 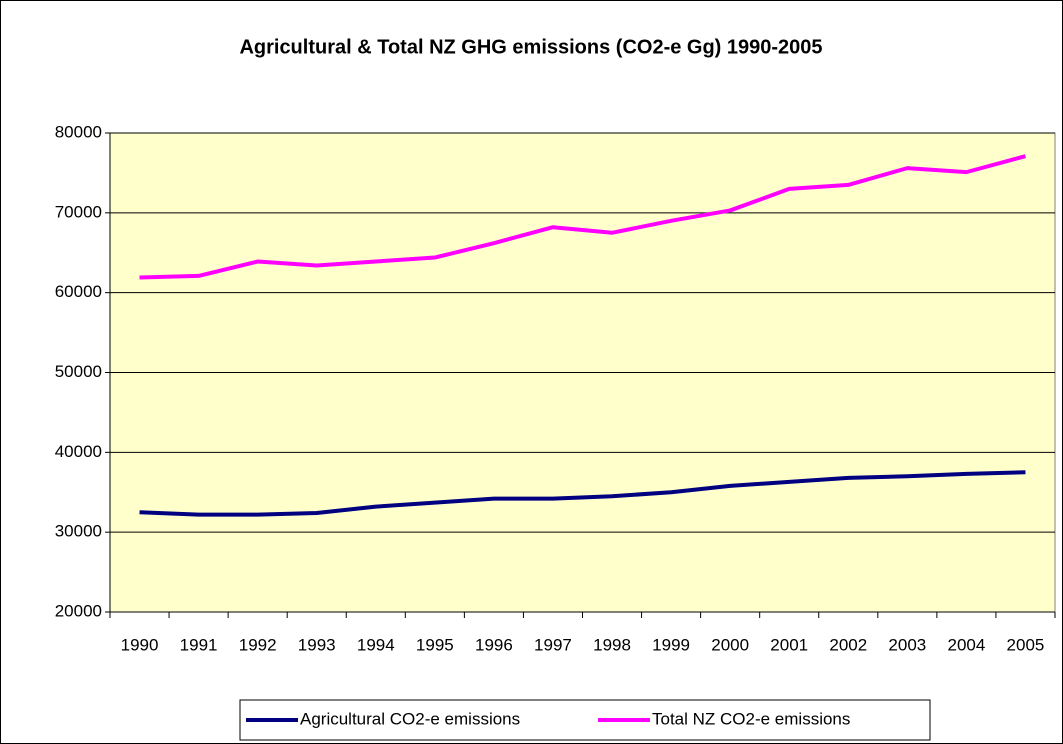 What do you see at coordinates (78, 291) in the screenshot?
I see `y-tick-label: 60000` at bounding box center [78, 291].